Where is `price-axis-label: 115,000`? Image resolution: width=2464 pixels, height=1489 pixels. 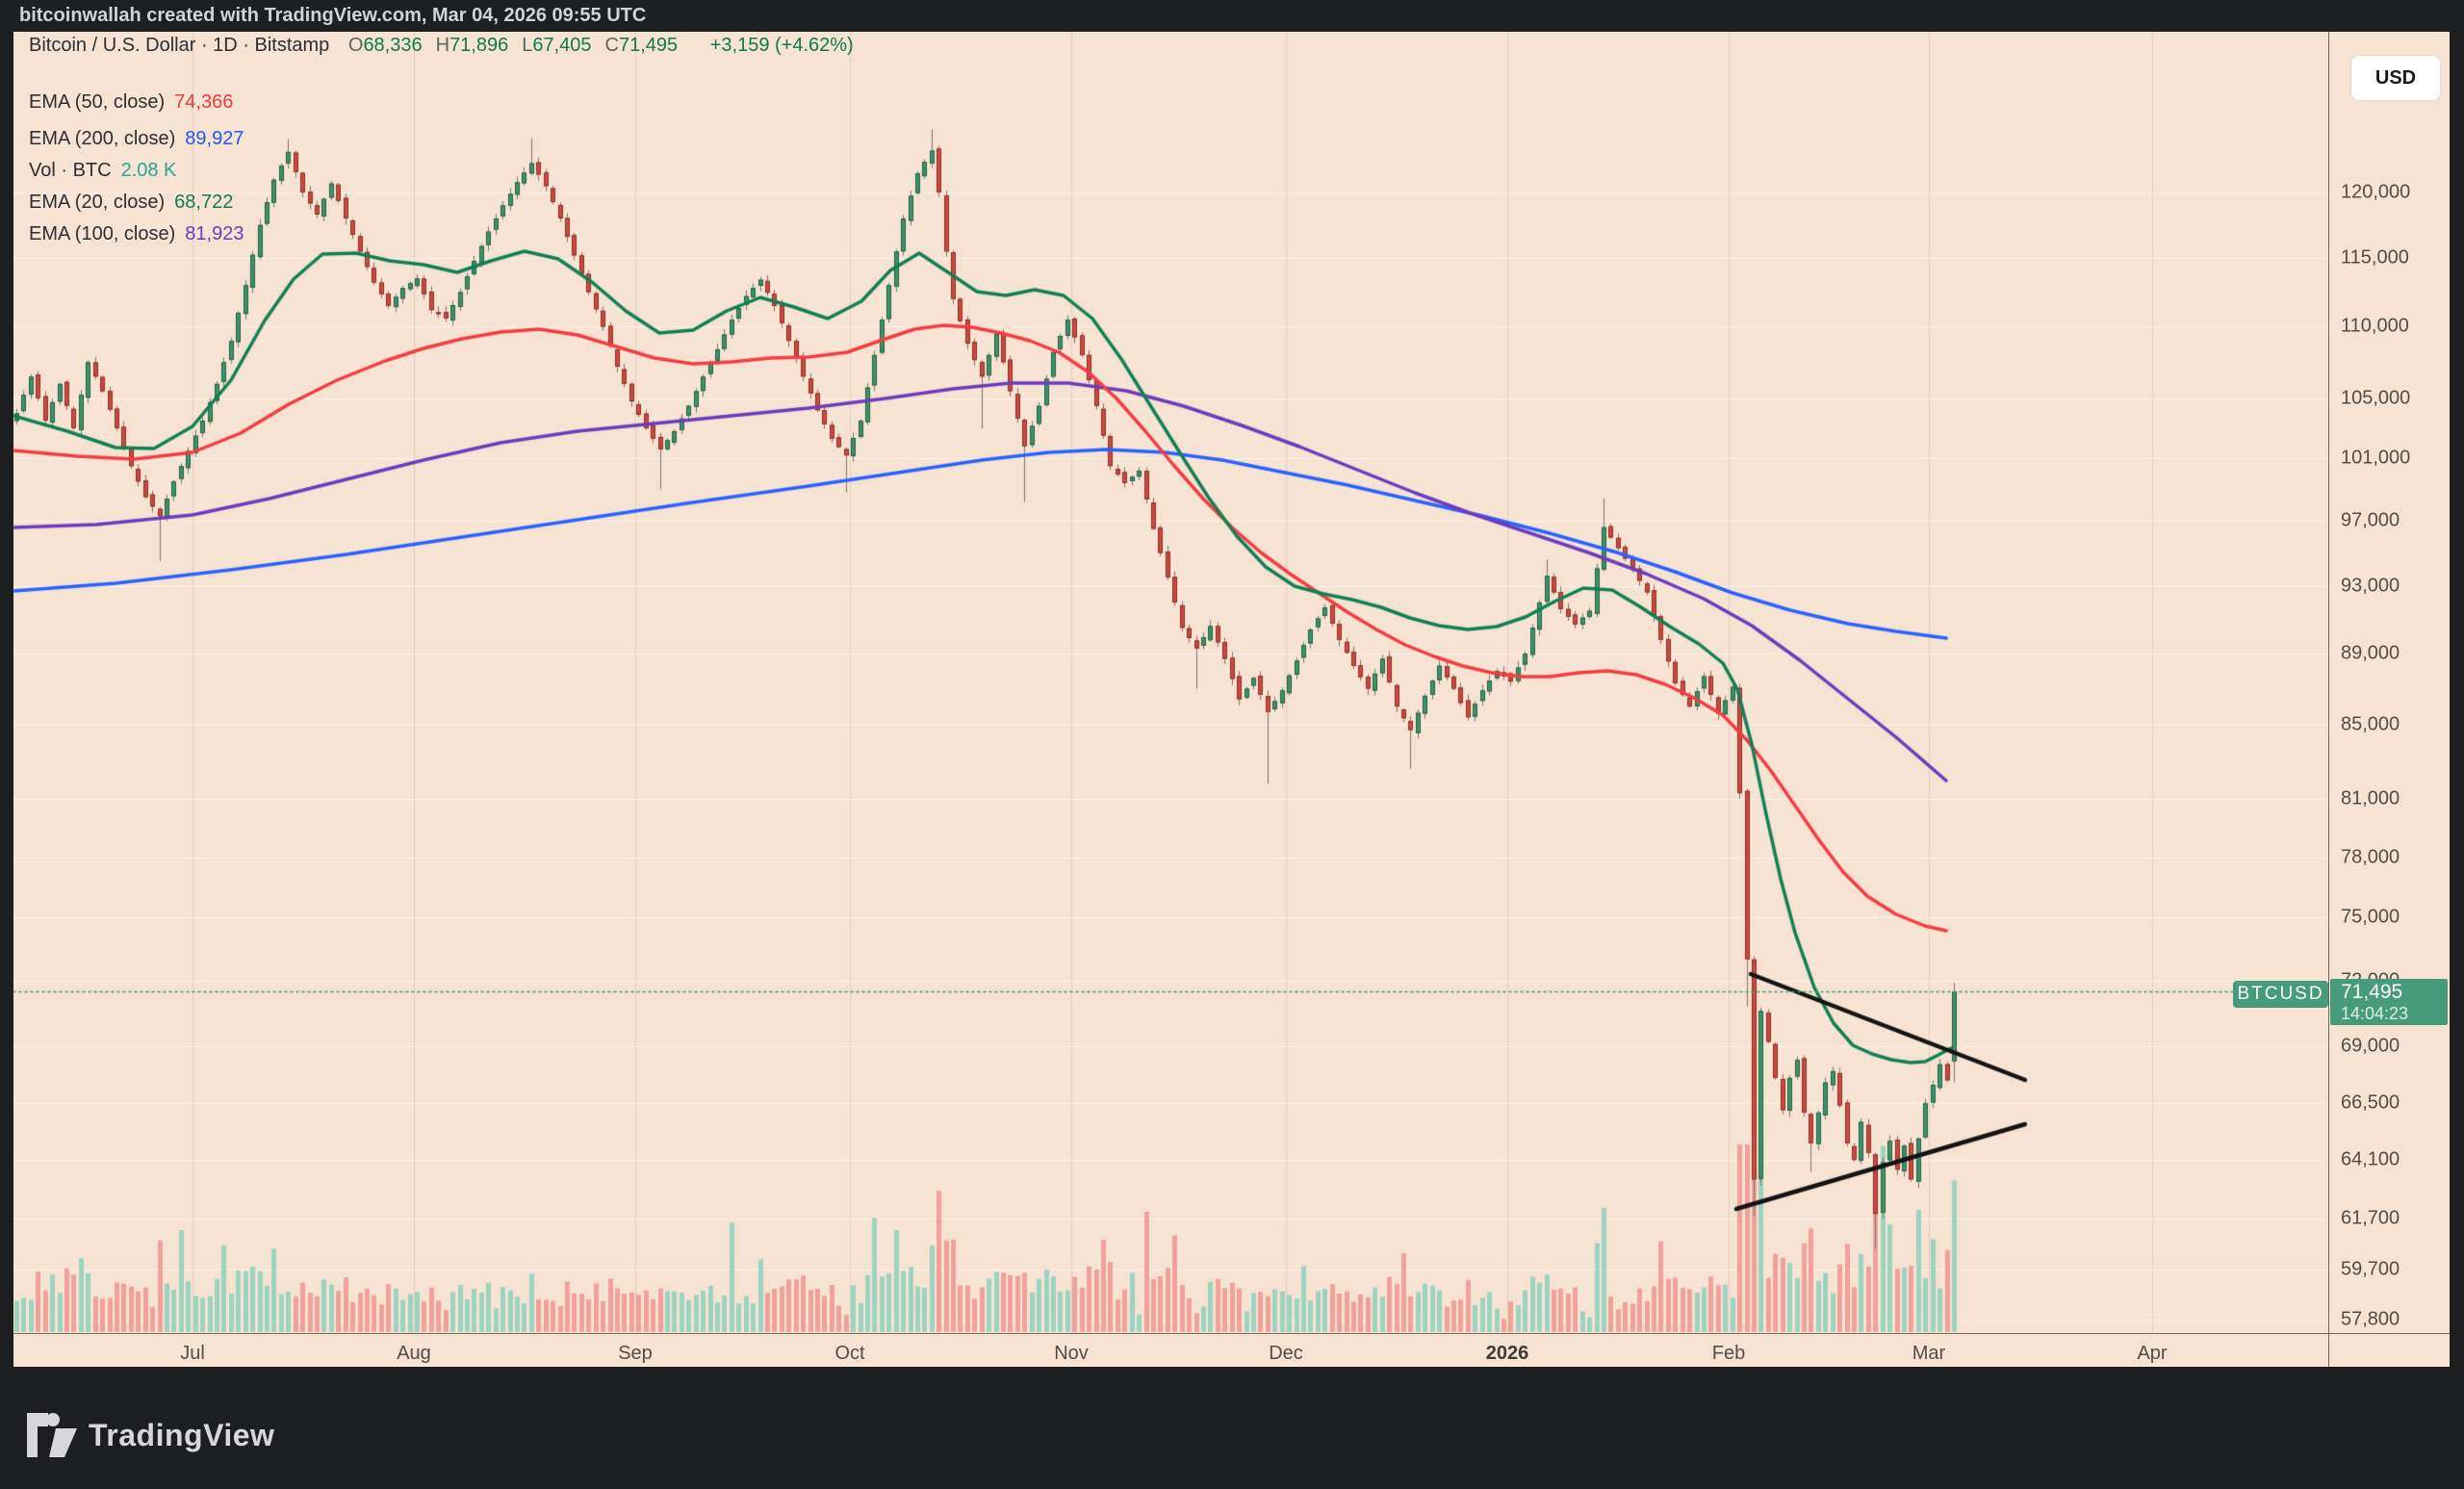
price-axis-label: 115,000 is located at coordinates (2375, 257).